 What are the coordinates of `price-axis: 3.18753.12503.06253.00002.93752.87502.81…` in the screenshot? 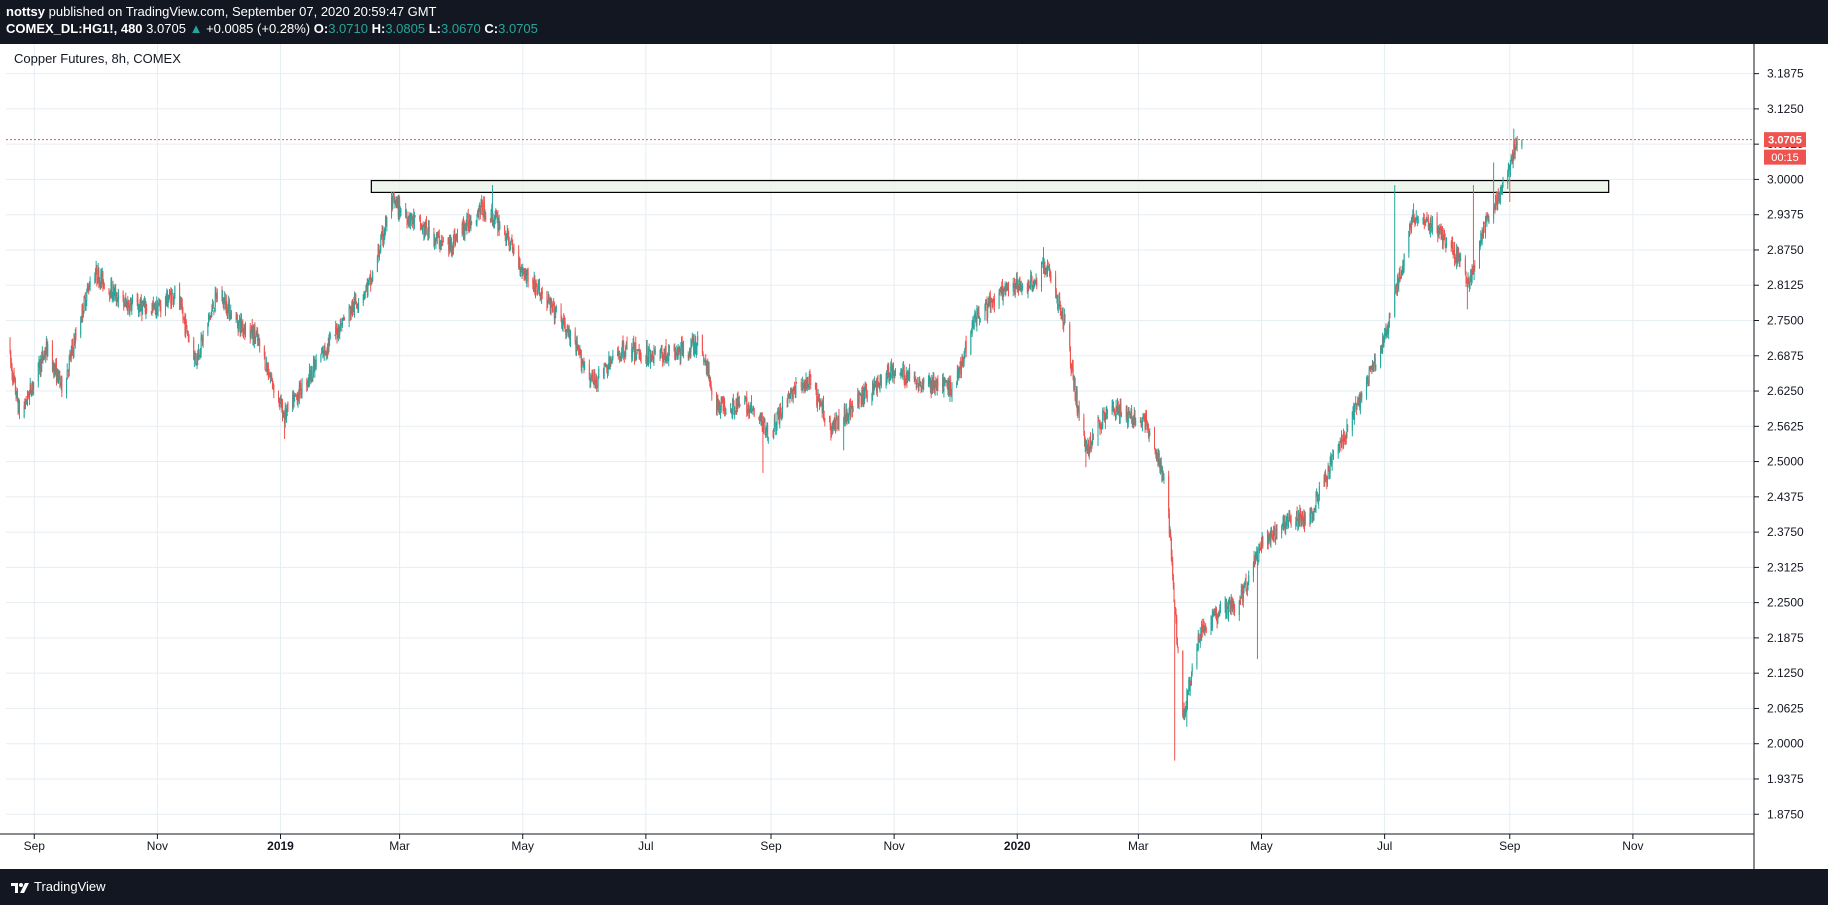 It's located at (1779, 444).